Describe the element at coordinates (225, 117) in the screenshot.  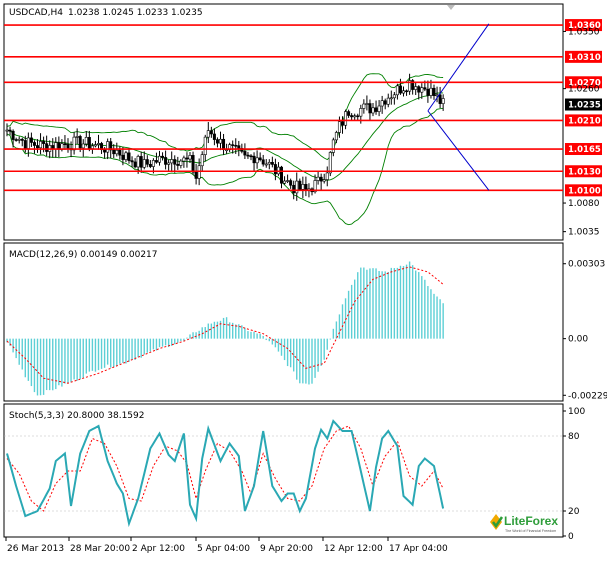
I see `bollinger-upper-band` at that location.